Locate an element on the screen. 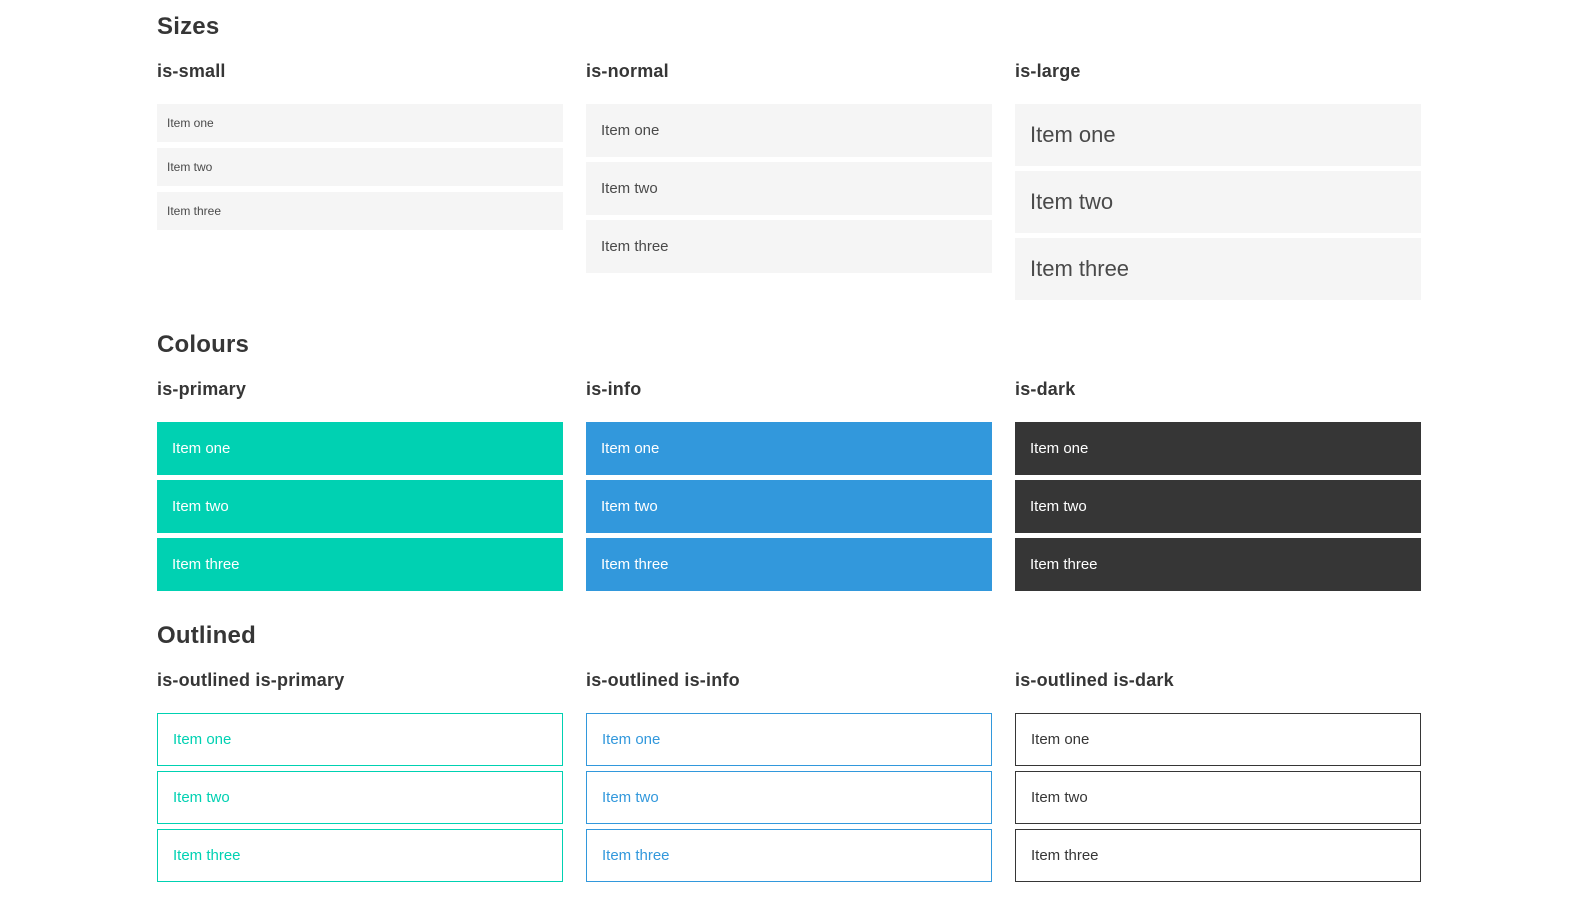  variant-label: is-normal is located at coordinates (627, 71).